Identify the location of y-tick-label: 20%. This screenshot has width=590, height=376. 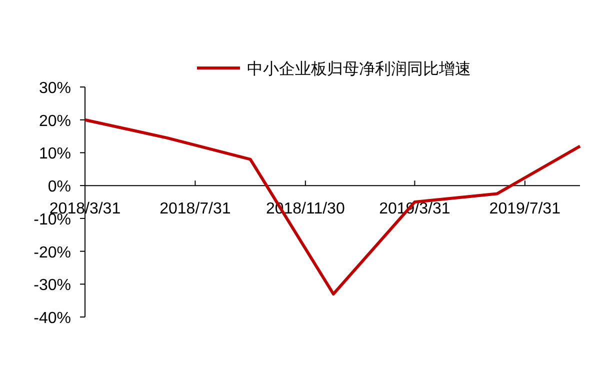
(54, 121).